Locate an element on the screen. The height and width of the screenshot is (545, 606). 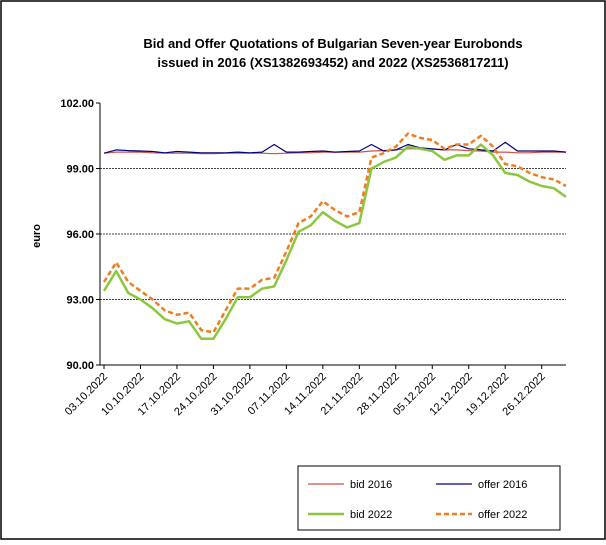
y-tick-label: 102.00 is located at coordinates (77, 104).